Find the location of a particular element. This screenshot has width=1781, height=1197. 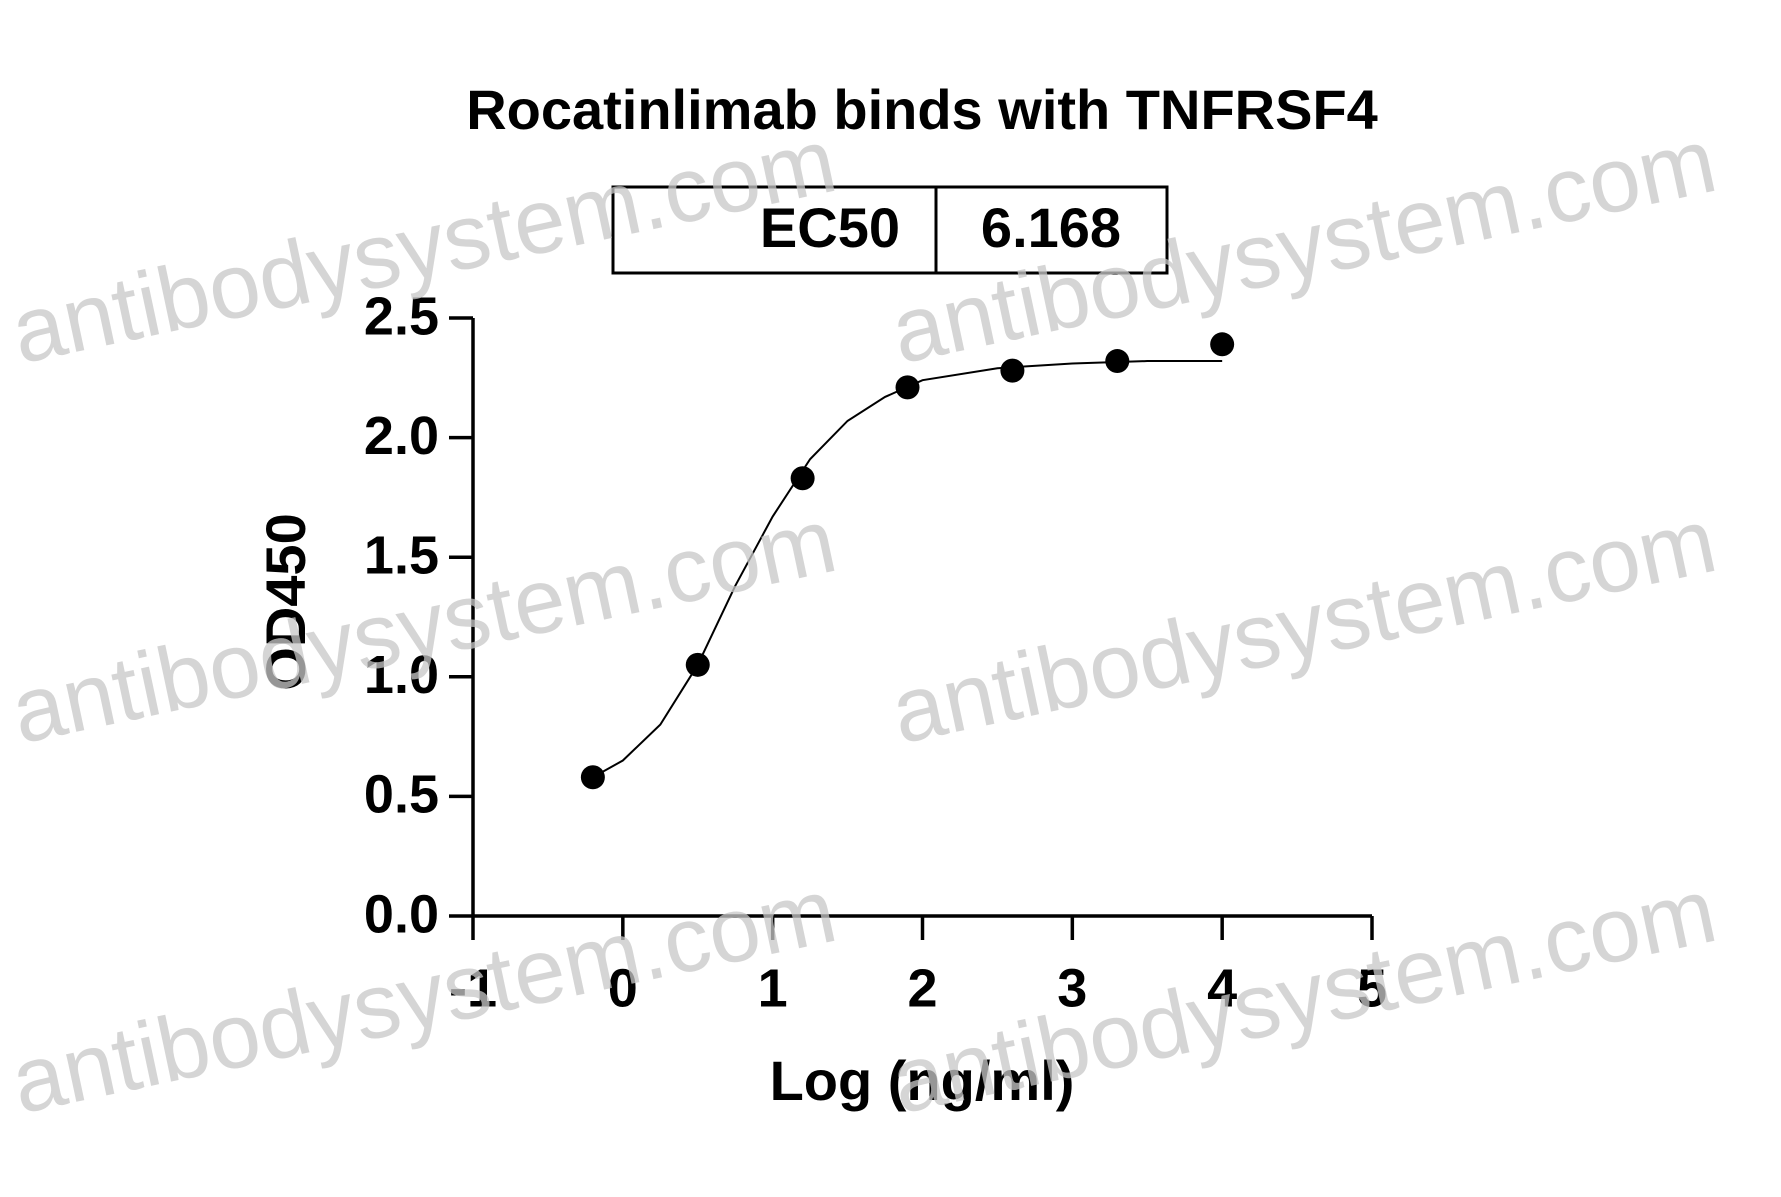

x-tick-label: 3 is located at coordinates (1072, 988).